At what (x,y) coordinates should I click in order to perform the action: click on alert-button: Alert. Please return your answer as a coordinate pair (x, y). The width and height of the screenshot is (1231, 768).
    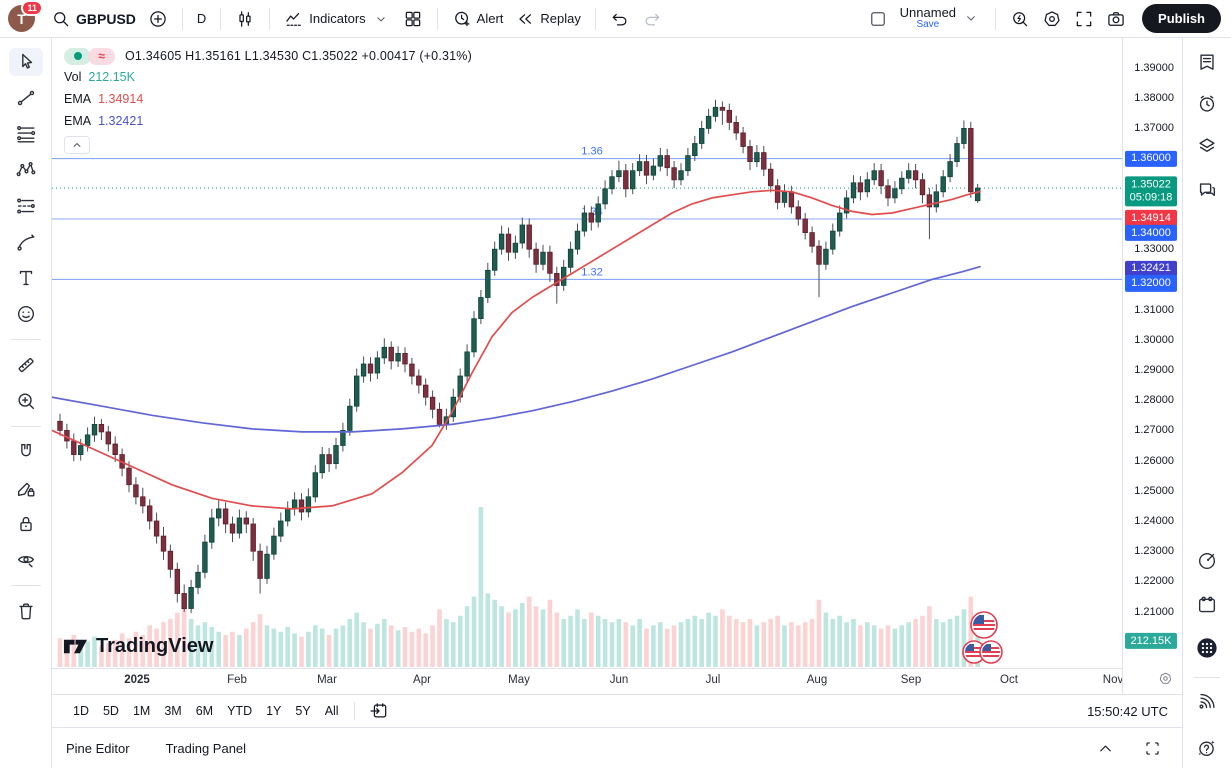
    Looking at the image, I should click on (478, 19).